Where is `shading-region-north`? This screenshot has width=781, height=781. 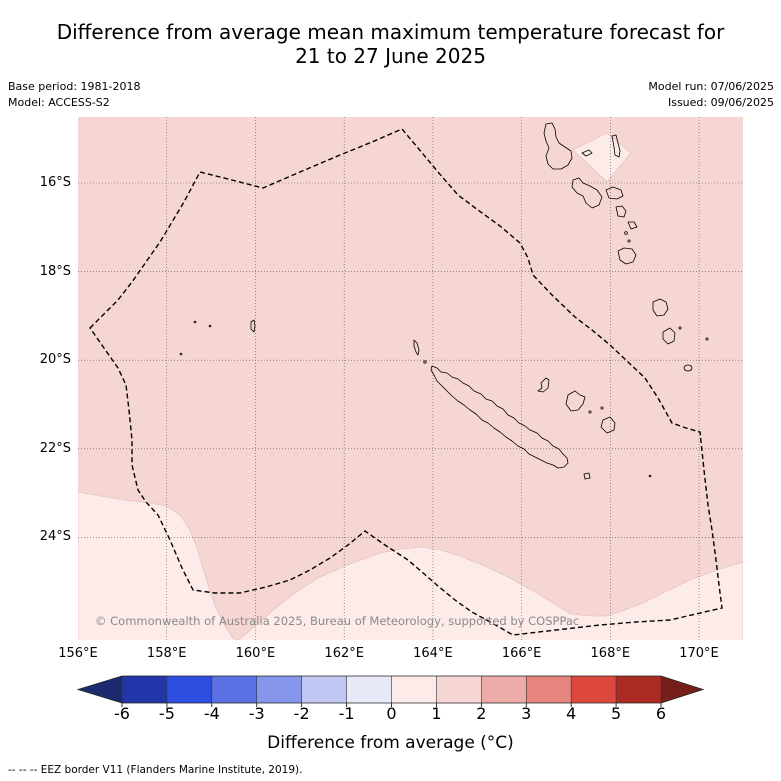 shading-region-north is located at coordinates (602, 157).